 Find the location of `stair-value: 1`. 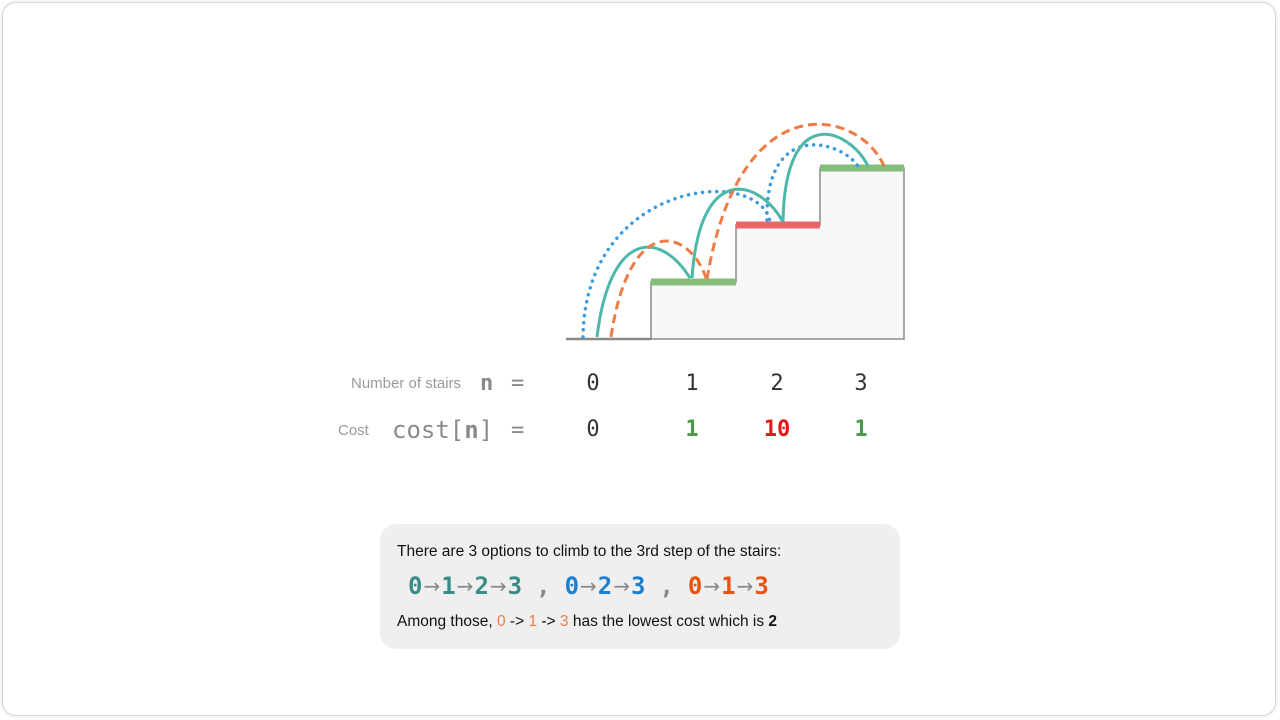

stair-value: 1 is located at coordinates (692, 383).